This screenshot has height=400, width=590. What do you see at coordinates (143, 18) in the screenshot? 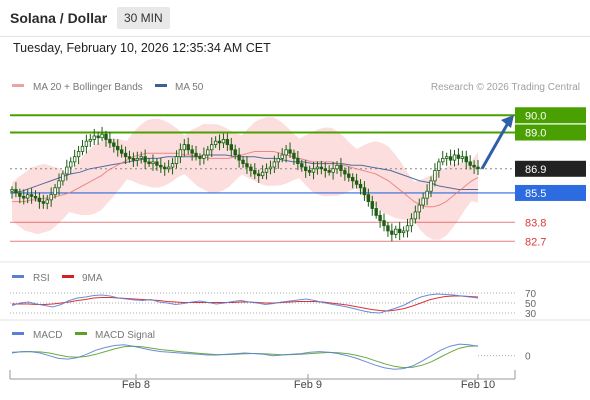
I see `interval-selector: 30 MIN` at bounding box center [143, 18].